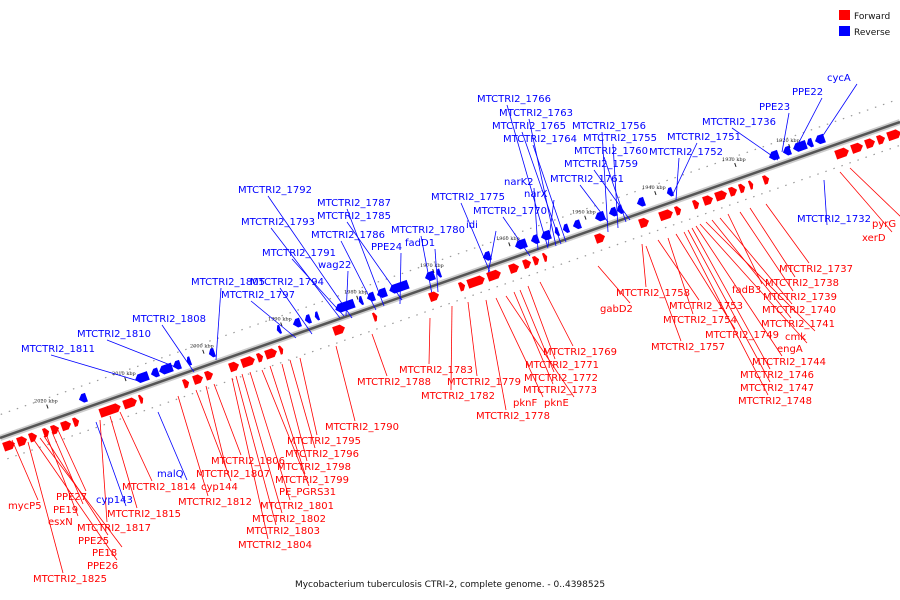 The image size is (900, 600). Describe the element at coordinates (334, 265) in the screenshot. I see `gene-label-wag22: wag22` at that location.